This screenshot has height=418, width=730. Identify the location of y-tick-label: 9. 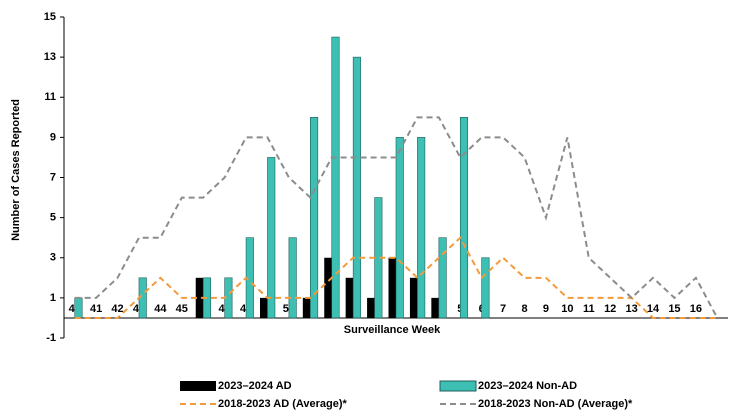
(53, 137).